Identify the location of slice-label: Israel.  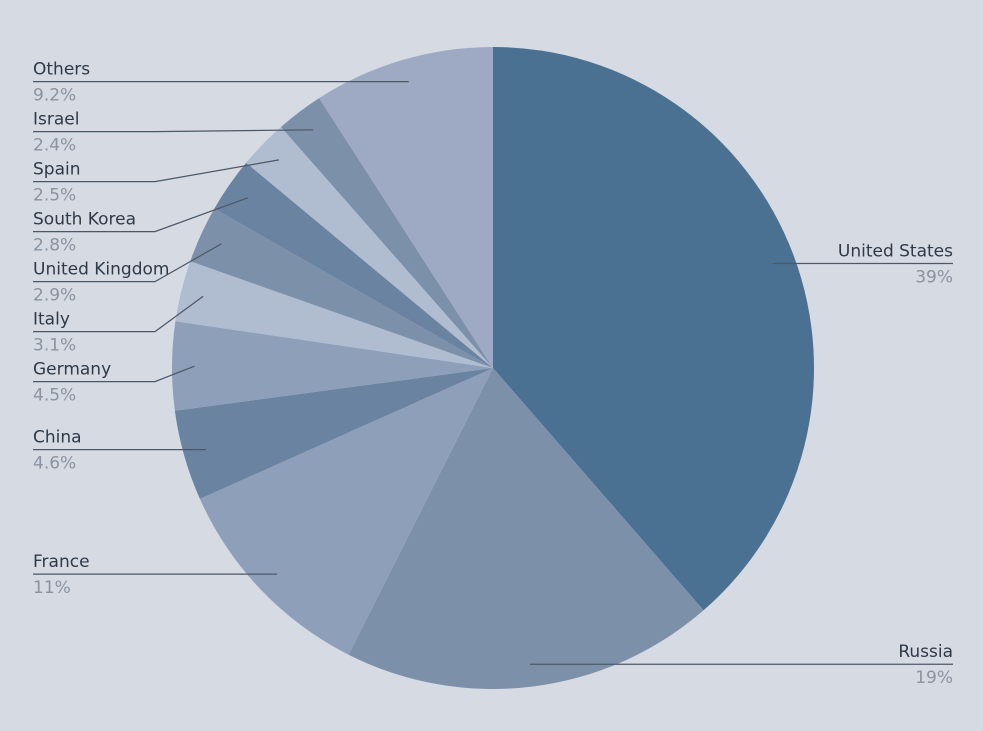
(56, 120).